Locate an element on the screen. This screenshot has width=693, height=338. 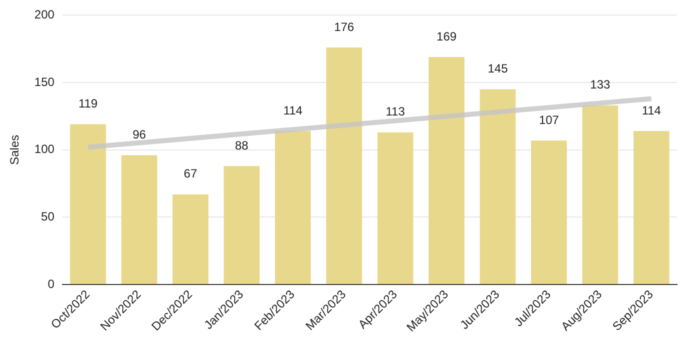
y-tick-label: 50 is located at coordinates (48, 217).